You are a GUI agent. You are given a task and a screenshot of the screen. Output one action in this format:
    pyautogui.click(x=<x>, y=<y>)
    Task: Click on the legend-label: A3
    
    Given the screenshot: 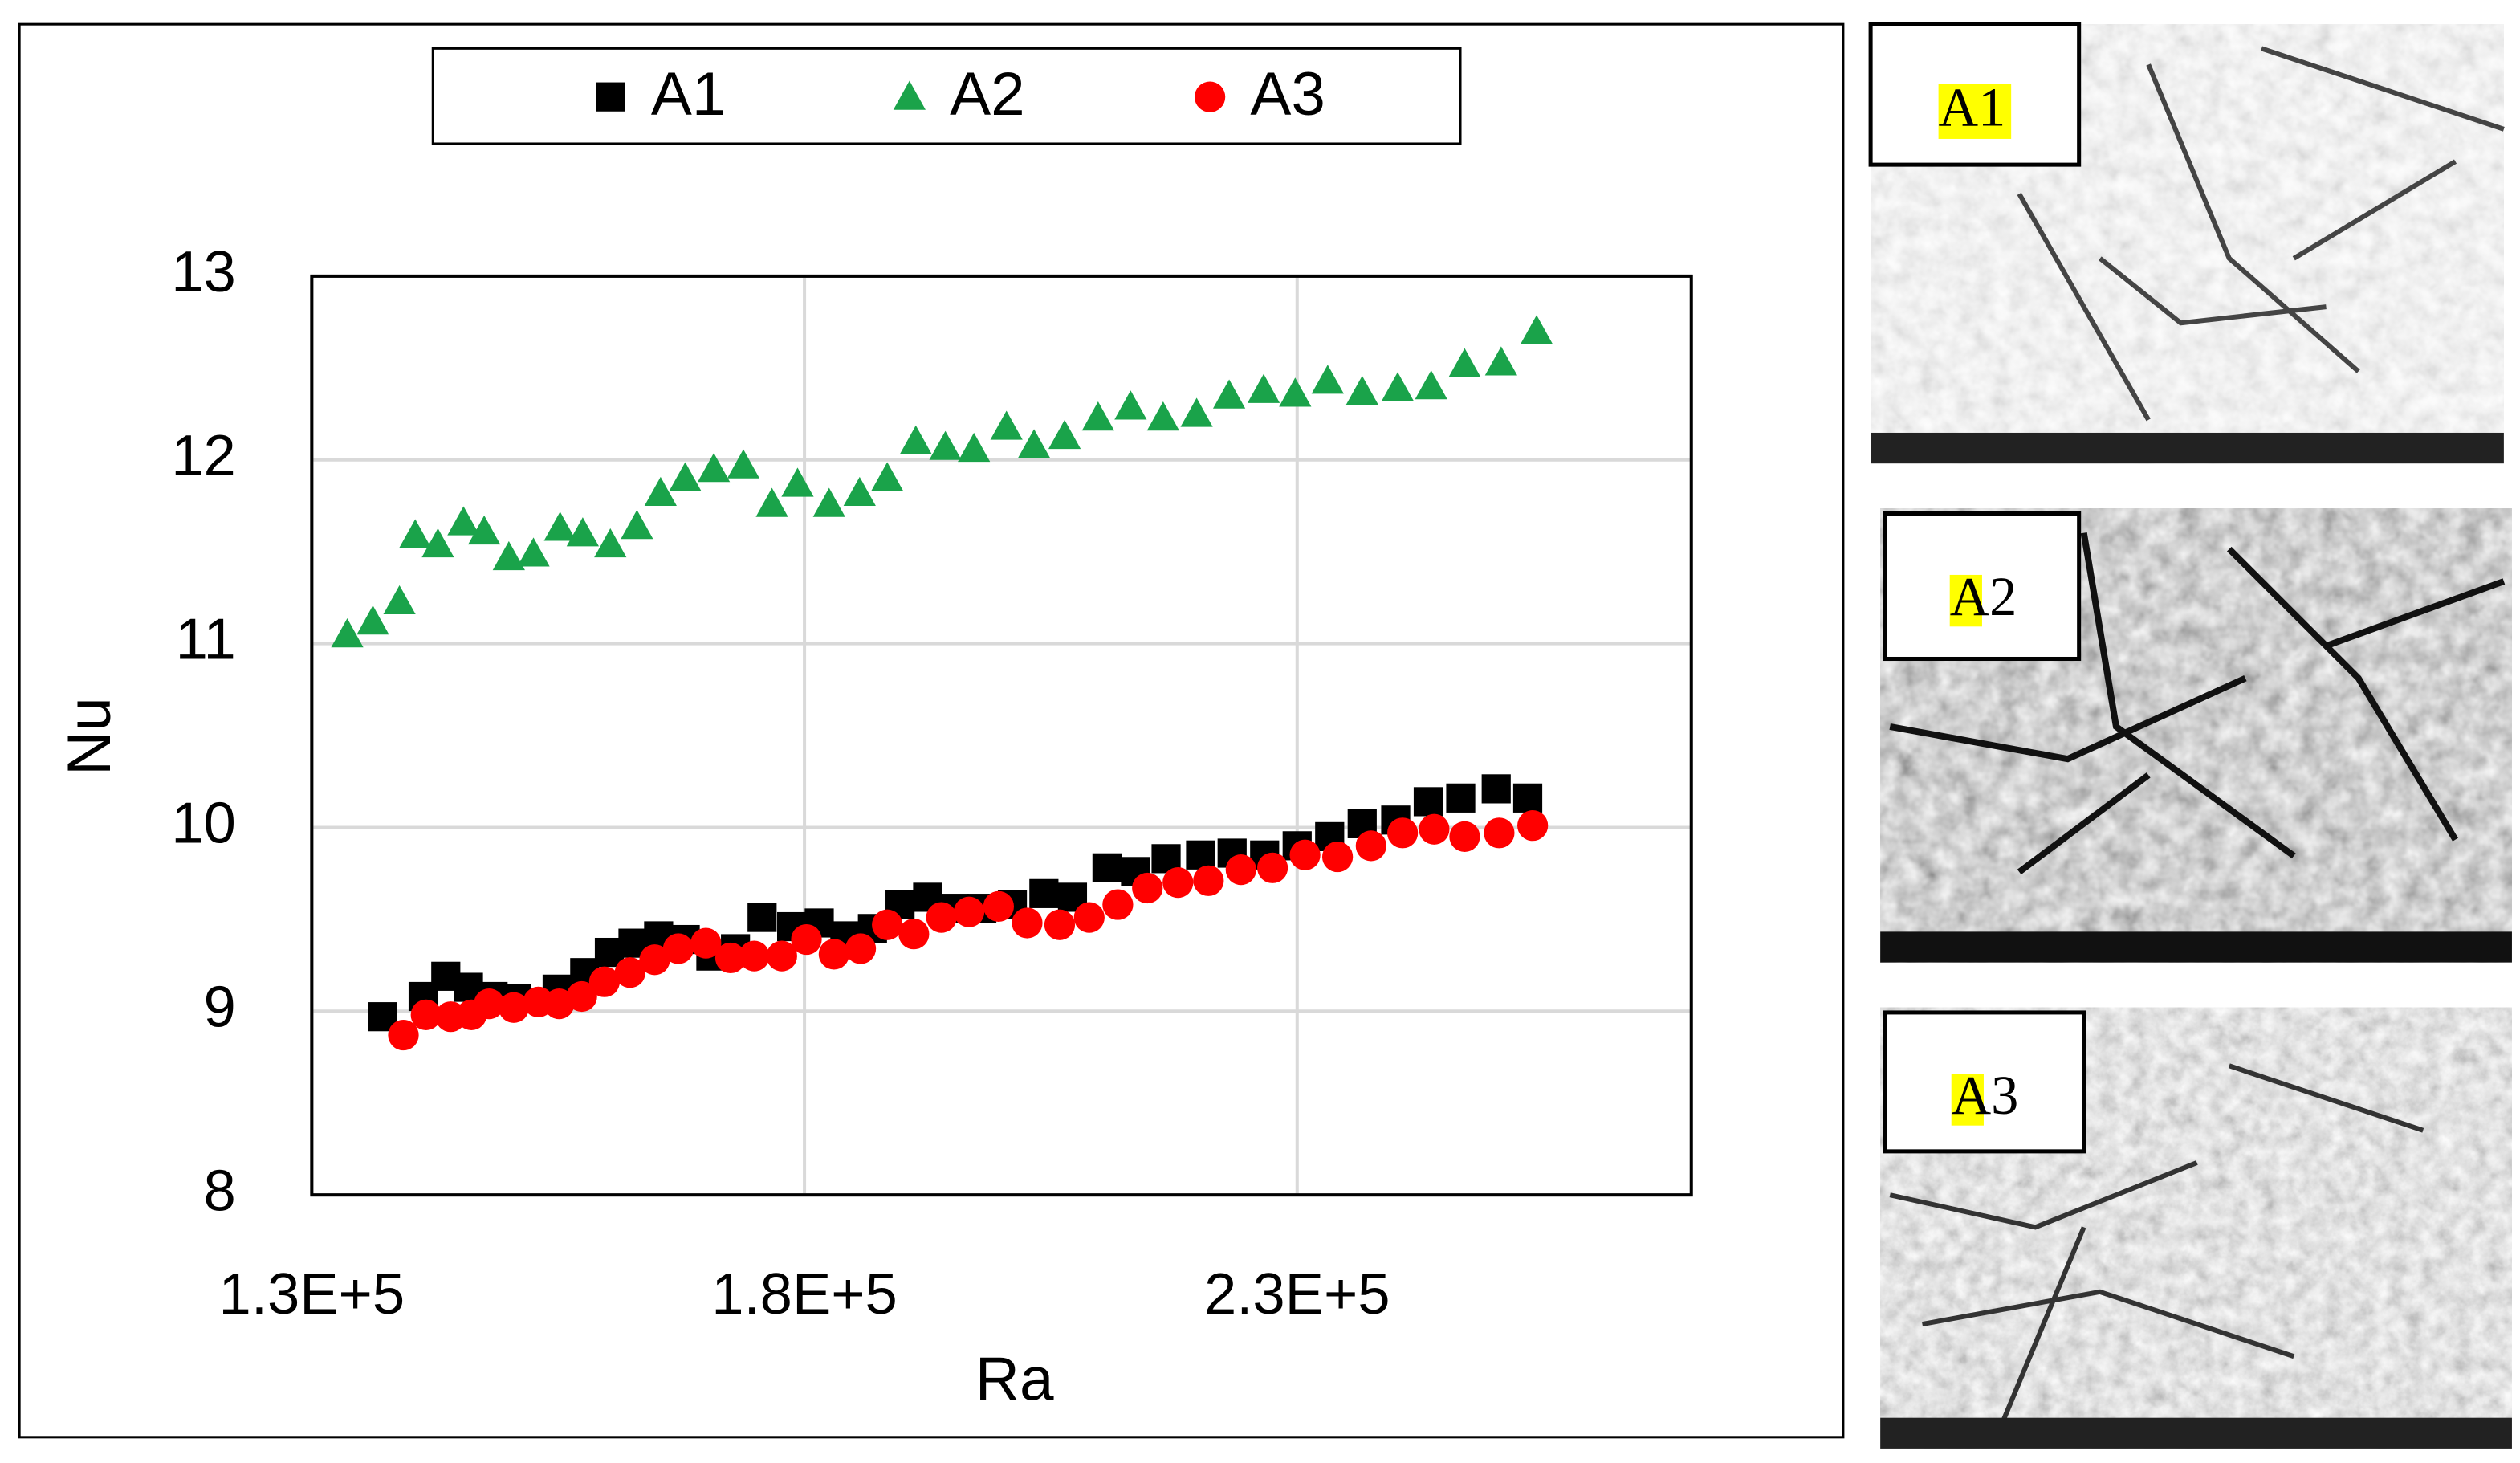 What is the action you would take?
    pyautogui.click(x=1287, y=94)
    